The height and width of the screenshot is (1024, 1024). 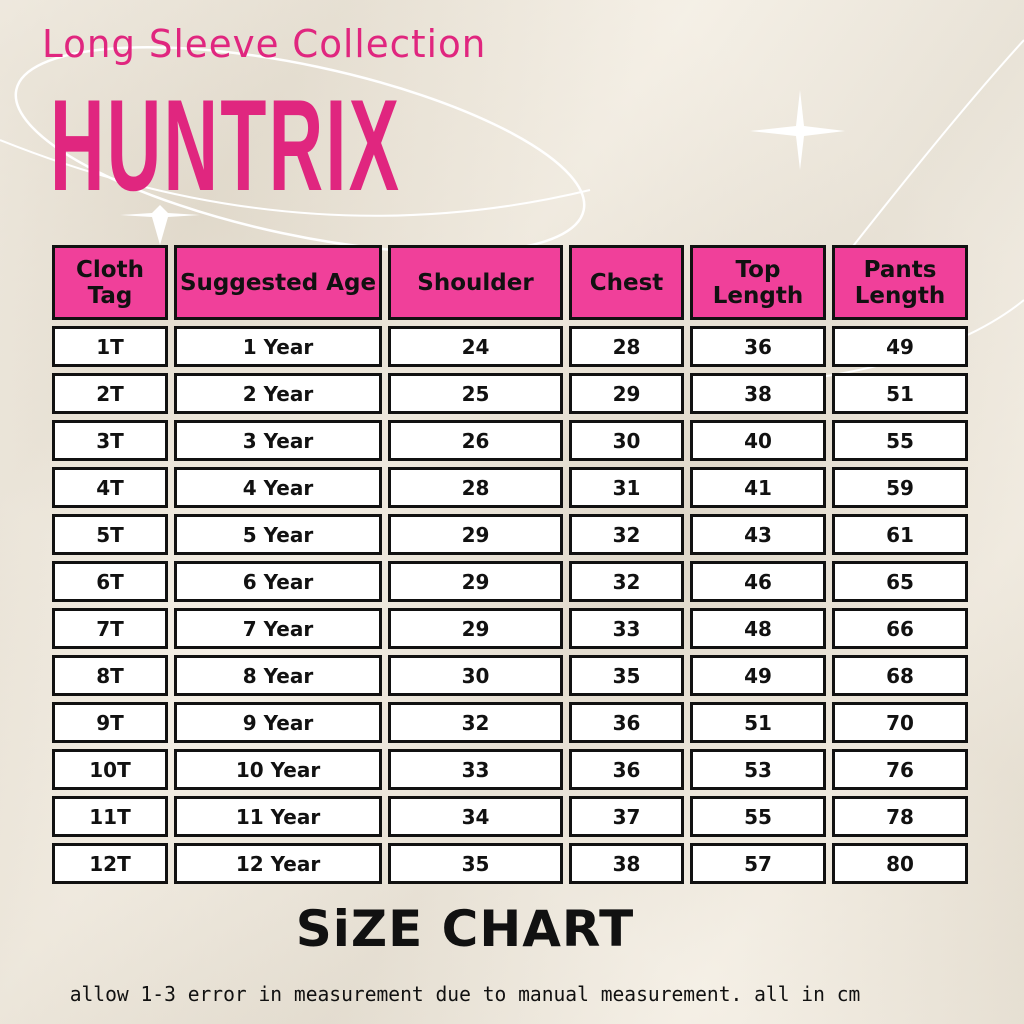 What do you see at coordinates (110, 722) in the screenshot?
I see `table-cell: 9T` at bounding box center [110, 722].